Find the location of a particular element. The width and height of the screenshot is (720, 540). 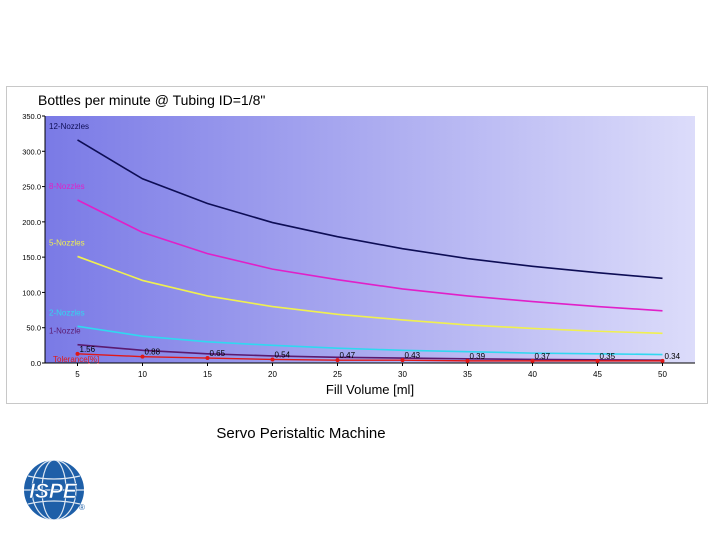

x-tick-label: 50 is located at coordinates (662, 374).